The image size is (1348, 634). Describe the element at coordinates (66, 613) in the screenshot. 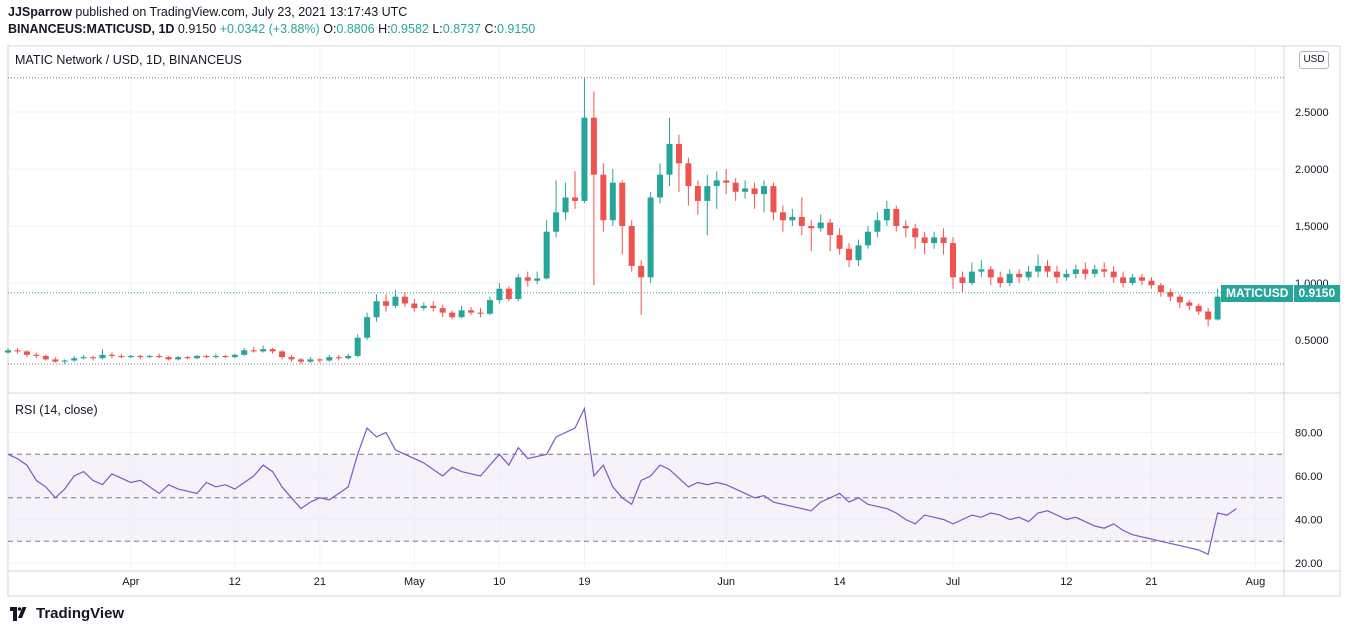

I see `footer-brand: TradingView` at that location.